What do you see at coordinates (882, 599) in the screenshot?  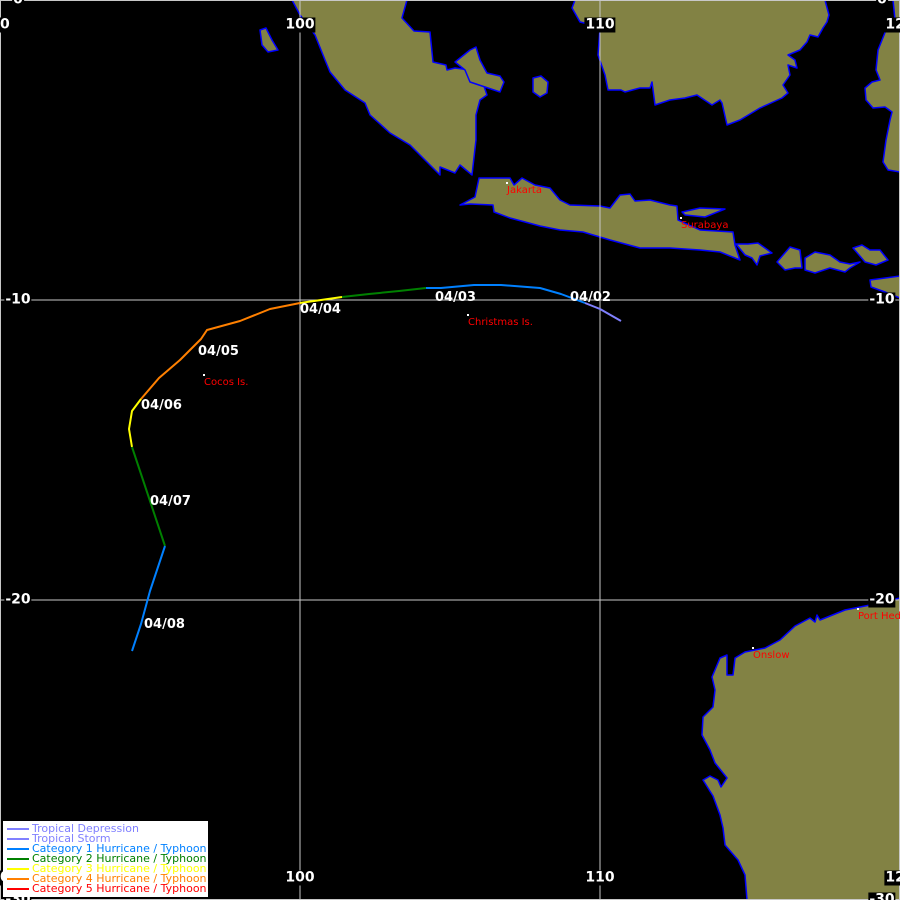 I see `latitude-label-right: -20` at bounding box center [882, 599].